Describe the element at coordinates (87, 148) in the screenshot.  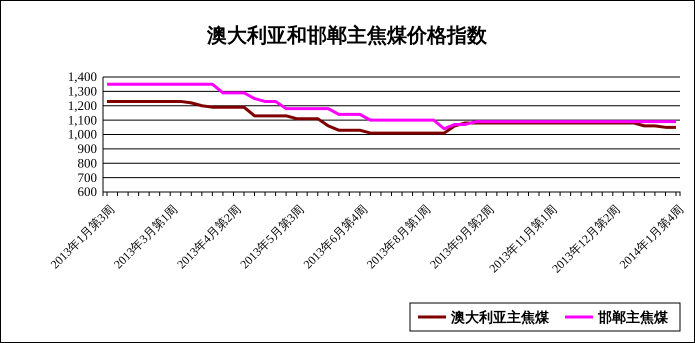
I see `y-tick-label: 900` at that location.